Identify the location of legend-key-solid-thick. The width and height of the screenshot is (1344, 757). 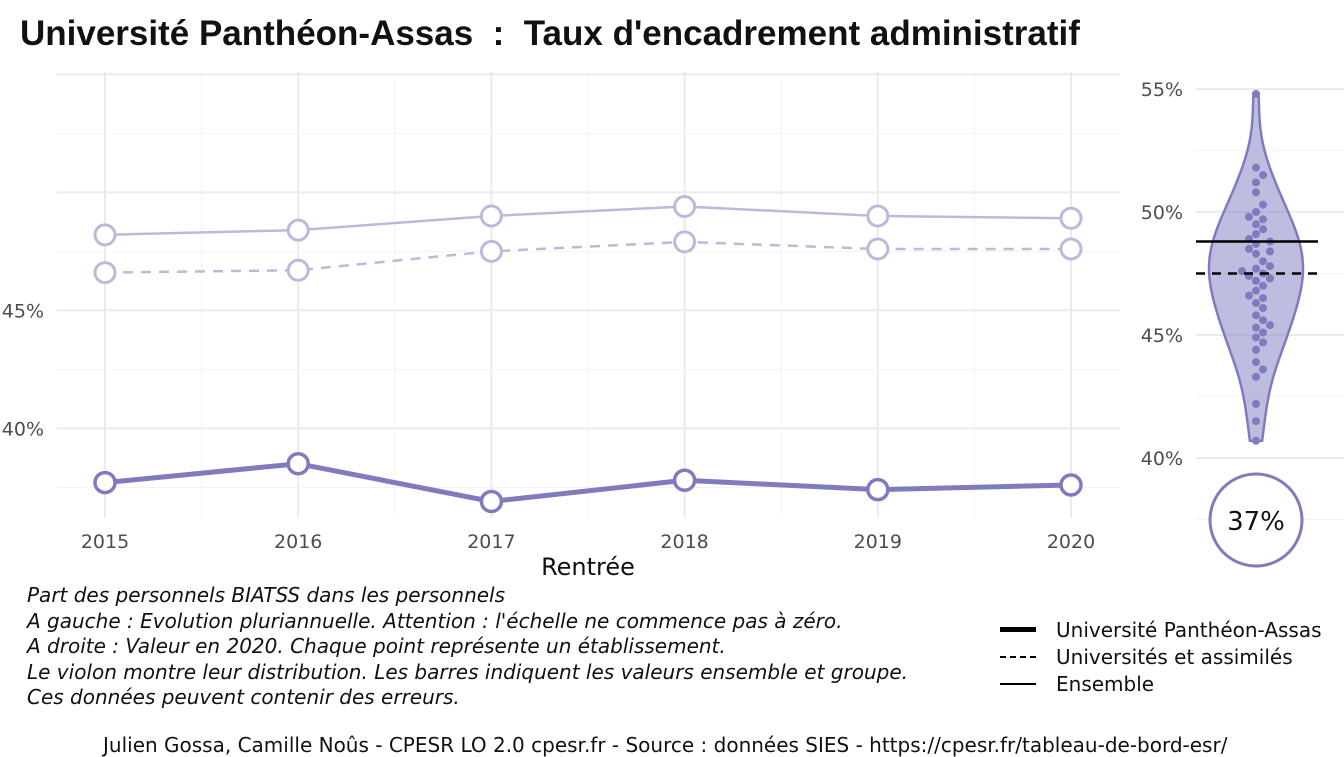
(1018, 629).